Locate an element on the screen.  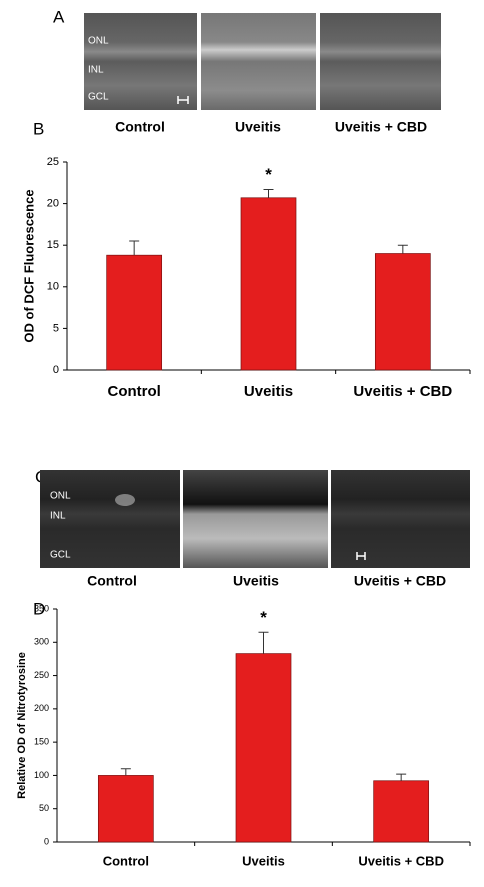
y-tick-label: 25 is located at coordinates (53, 162).